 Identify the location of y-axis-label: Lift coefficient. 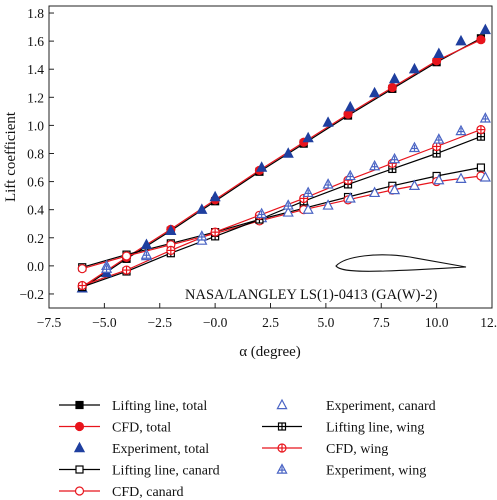
(11, 156).